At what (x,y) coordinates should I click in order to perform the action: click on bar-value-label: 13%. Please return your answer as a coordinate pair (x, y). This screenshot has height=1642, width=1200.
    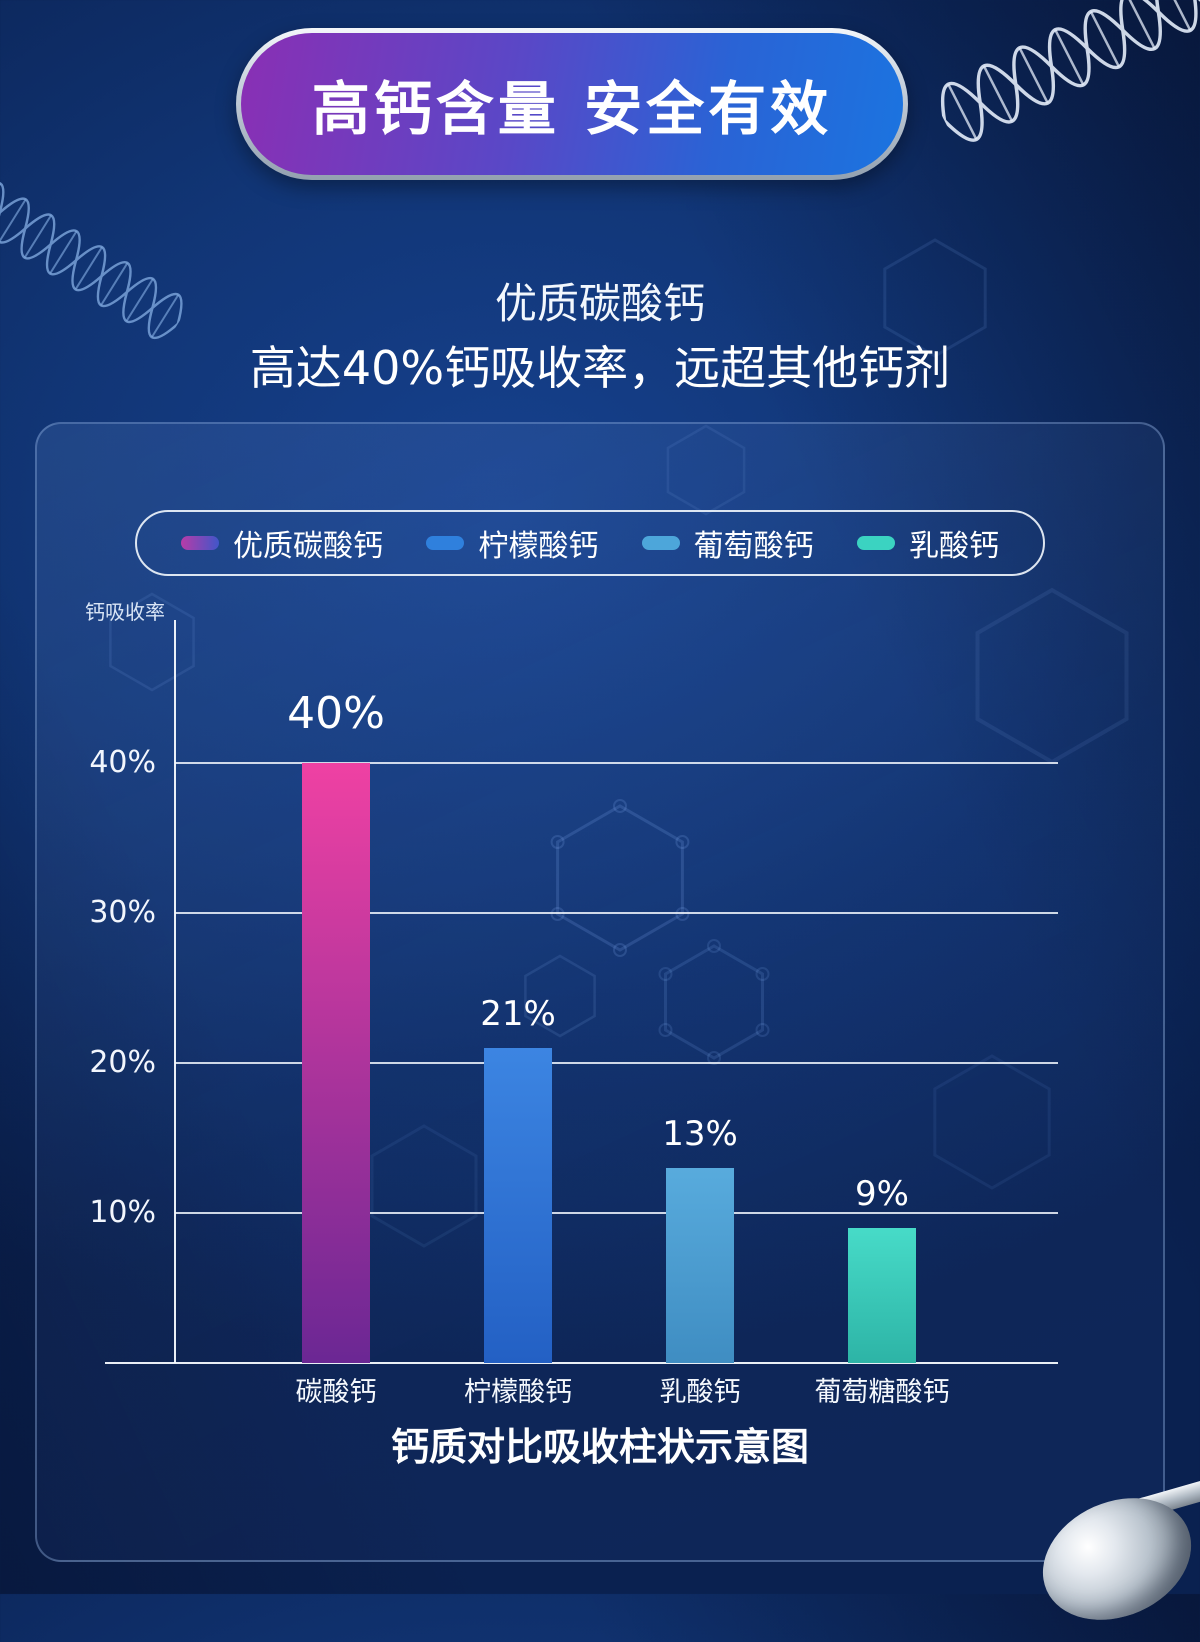
    Looking at the image, I should click on (700, 1134).